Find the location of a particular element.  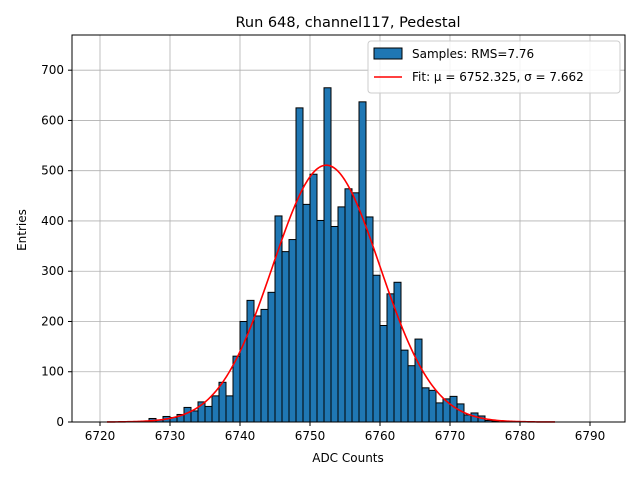

y-tick-label: 400 is located at coordinates (52, 221).